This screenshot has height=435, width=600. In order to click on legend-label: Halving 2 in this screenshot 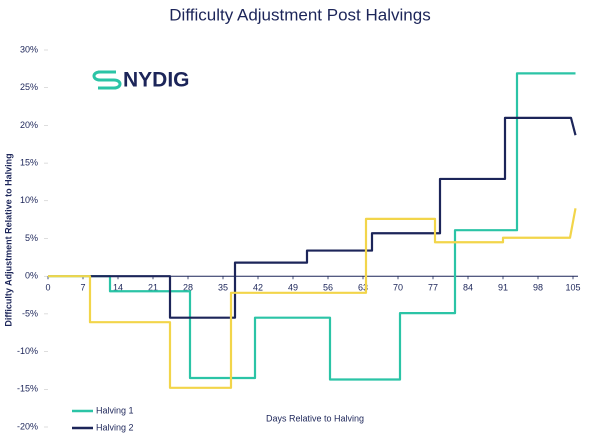, I will do `click(115, 427)`.